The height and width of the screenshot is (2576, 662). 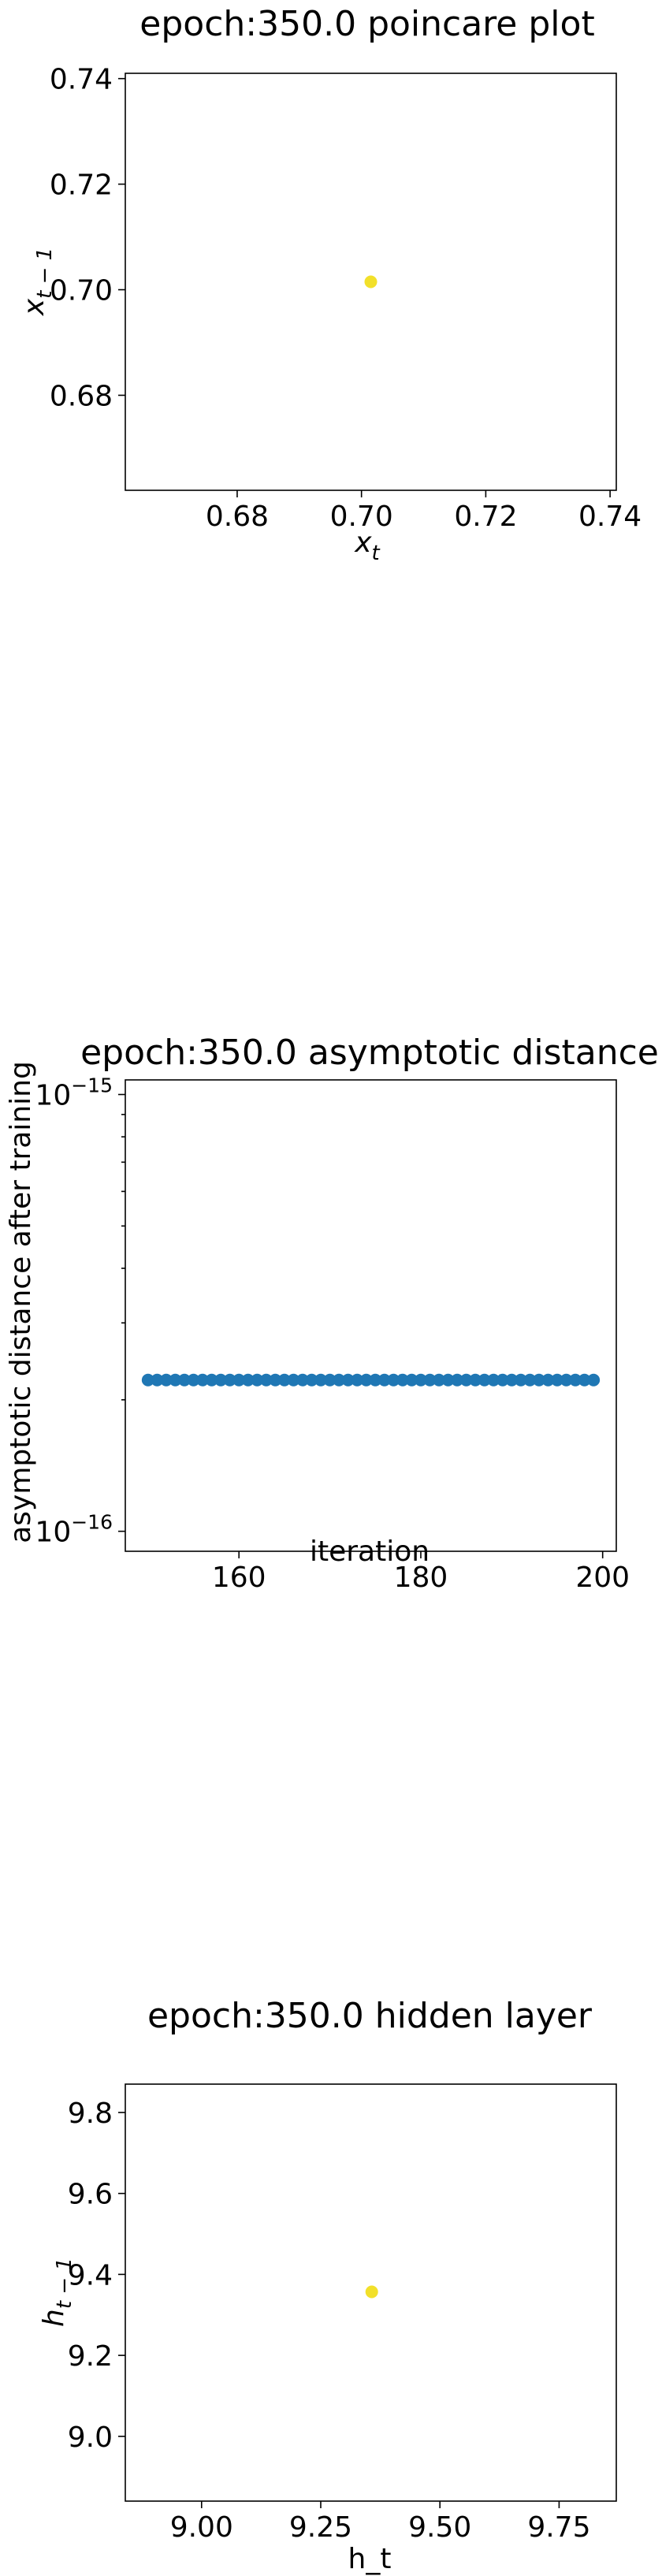 I want to click on y-axis-label: ht − 1, so click(x=57, y=2292).